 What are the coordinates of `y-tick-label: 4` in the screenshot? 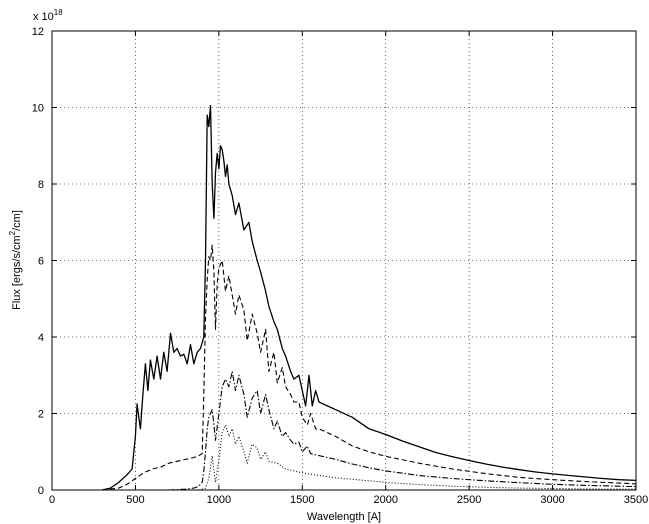 It's located at (41, 338).